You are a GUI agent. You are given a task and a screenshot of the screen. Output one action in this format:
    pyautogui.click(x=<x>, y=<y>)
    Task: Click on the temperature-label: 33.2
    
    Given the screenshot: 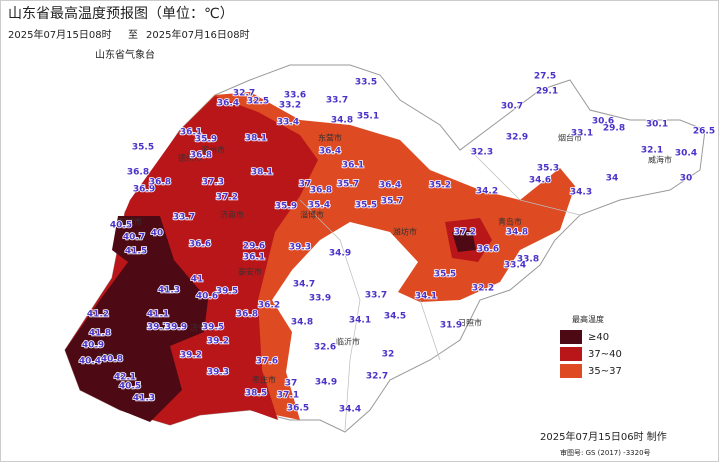 What is the action you would take?
    pyautogui.click(x=290, y=106)
    